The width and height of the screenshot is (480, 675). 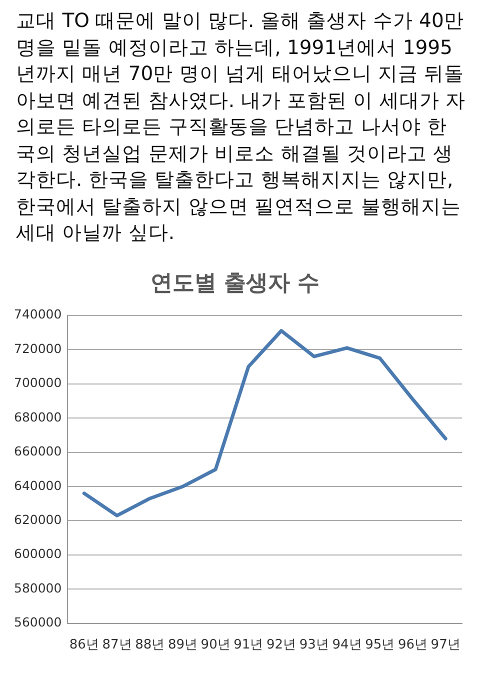 What do you see at coordinates (150, 644) in the screenshot?
I see `x-tick-label: 88년` at bounding box center [150, 644].